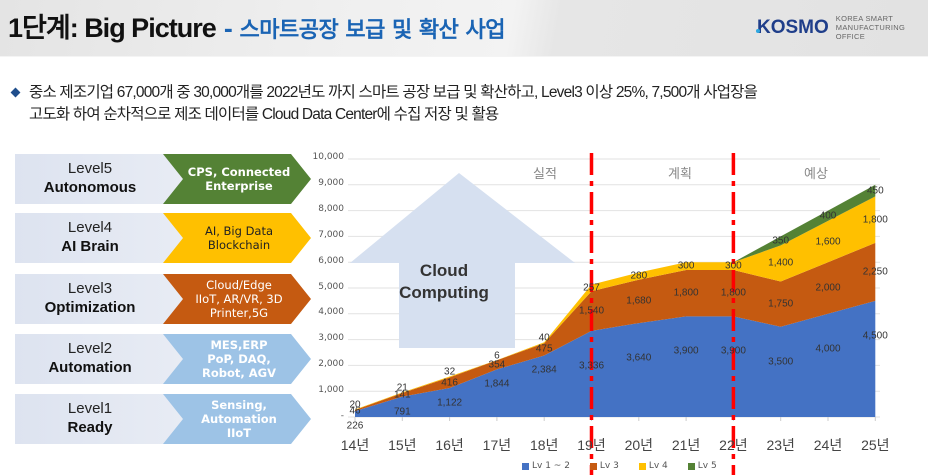 The height and width of the screenshot is (476, 928). Describe the element at coordinates (544, 445) in the screenshot. I see `x-tick-label: 18년` at that location.